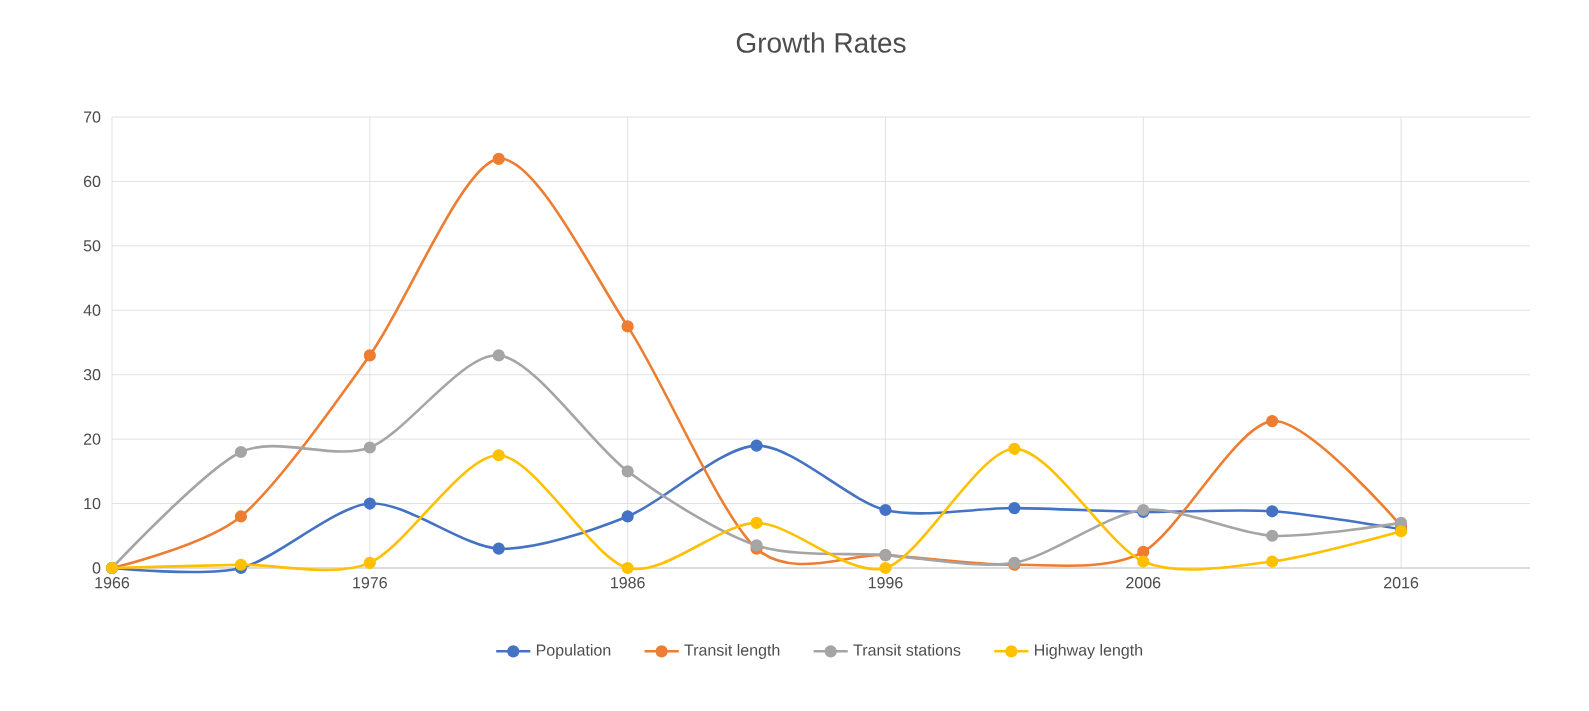 The image size is (1589, 711). Describe the element at coordinates (96, 568) in the screenshot. I see `y-tick-label: 0` at that location.